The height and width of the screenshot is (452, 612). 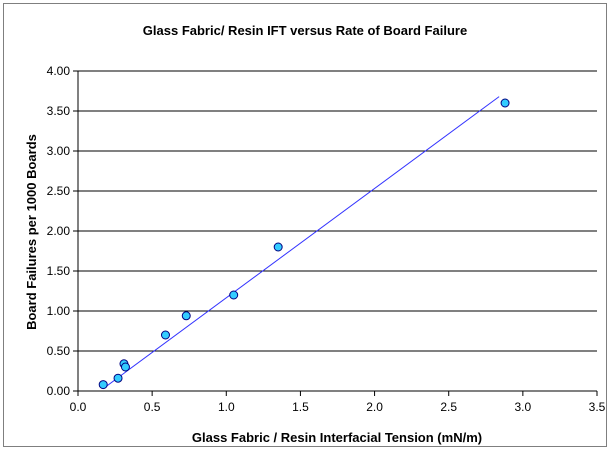 I want to click on y-tick-label: 1.50, so click(x=59, y=271).